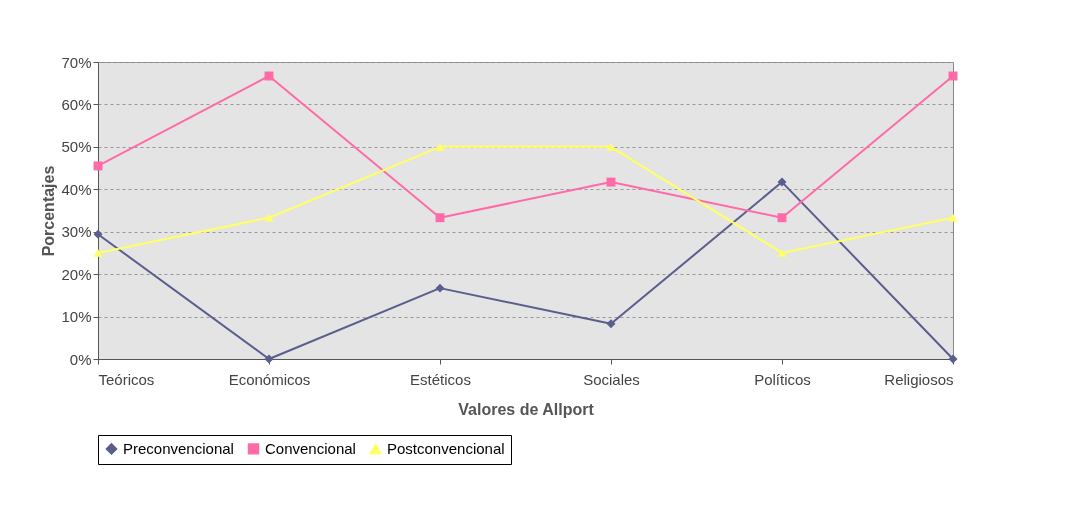 Image resolution: width=1072 pixels, height=522 pixels. Describe the element at coordinates (446, 449) in the screenshot. I see `legend-label: Postconvencional` at that location.